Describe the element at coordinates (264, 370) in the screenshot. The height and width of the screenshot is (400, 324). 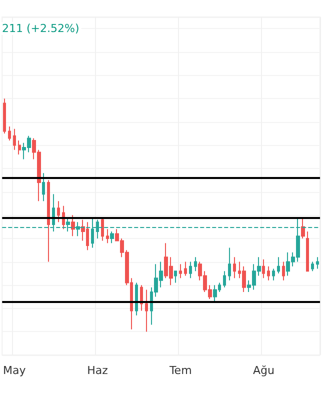
I see `x-tick-label: Ağu` at that location.